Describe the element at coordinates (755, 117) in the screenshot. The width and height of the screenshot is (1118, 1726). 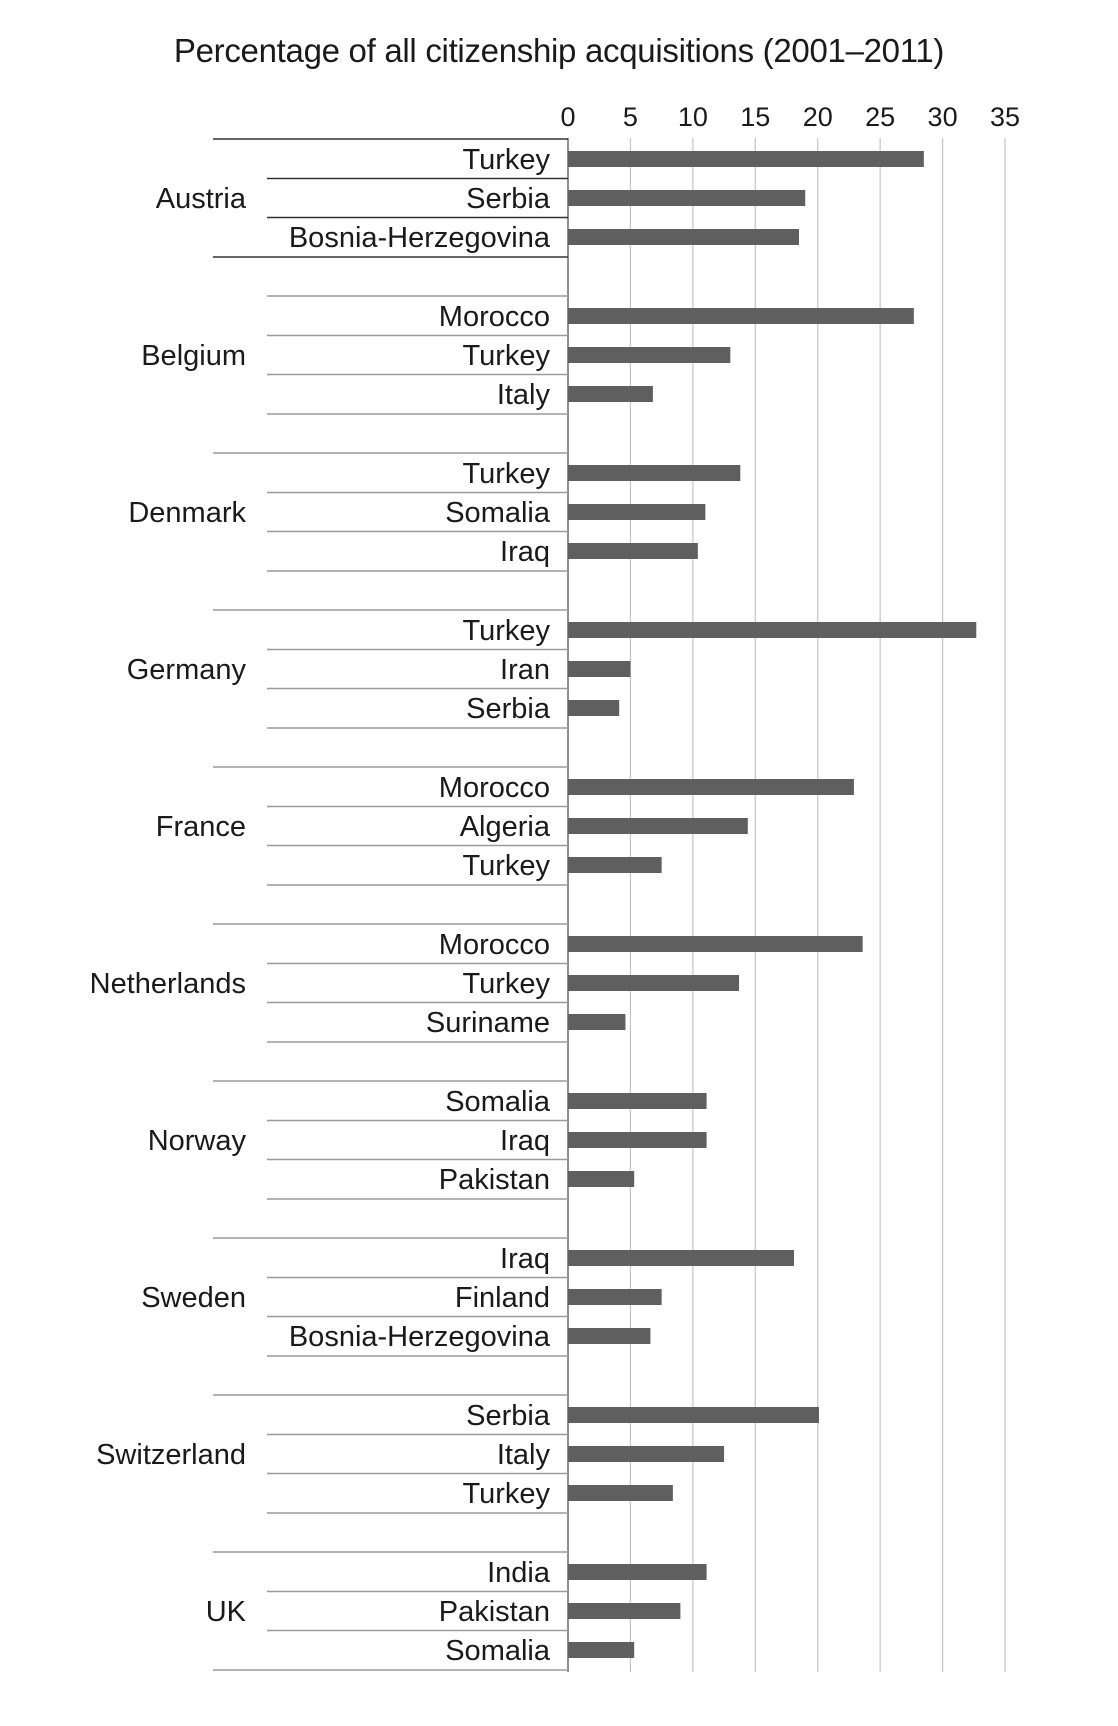
I see `x-tick-label: 15` at that location.